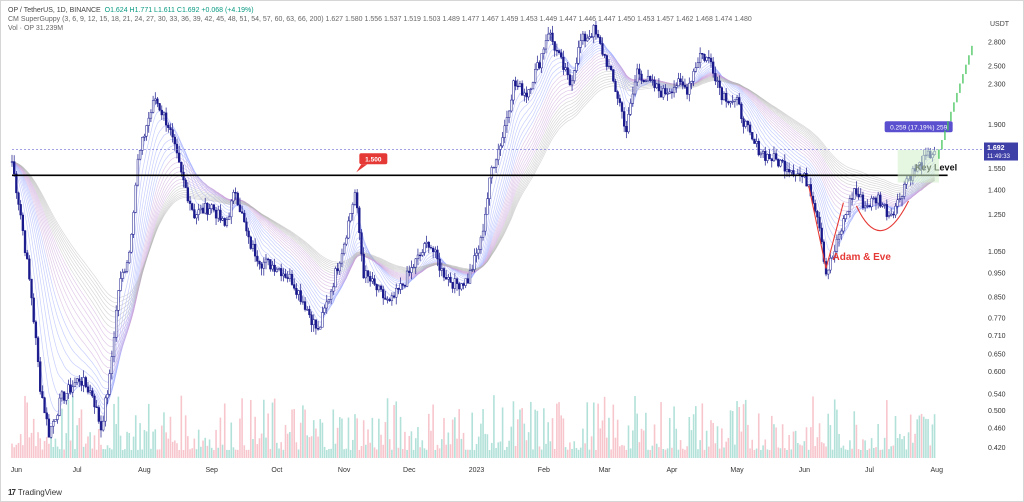 The image size is (1024, 502). I want to click on tradingview-logo: 17 TradingView, so click(35, 492).